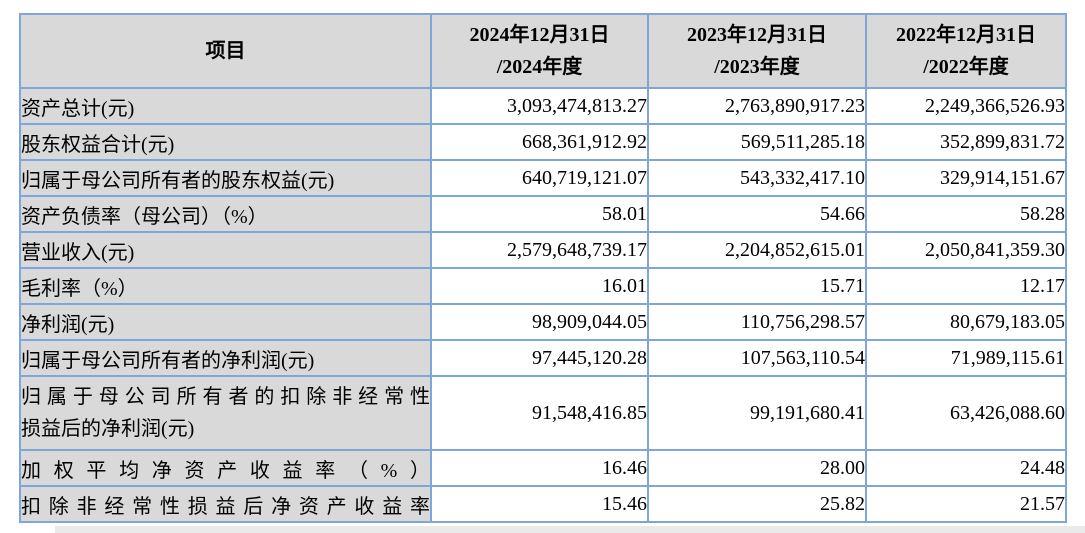  I want to click on column-header-2022: 2022年12月31日 /2022年度, so click(966, 51).